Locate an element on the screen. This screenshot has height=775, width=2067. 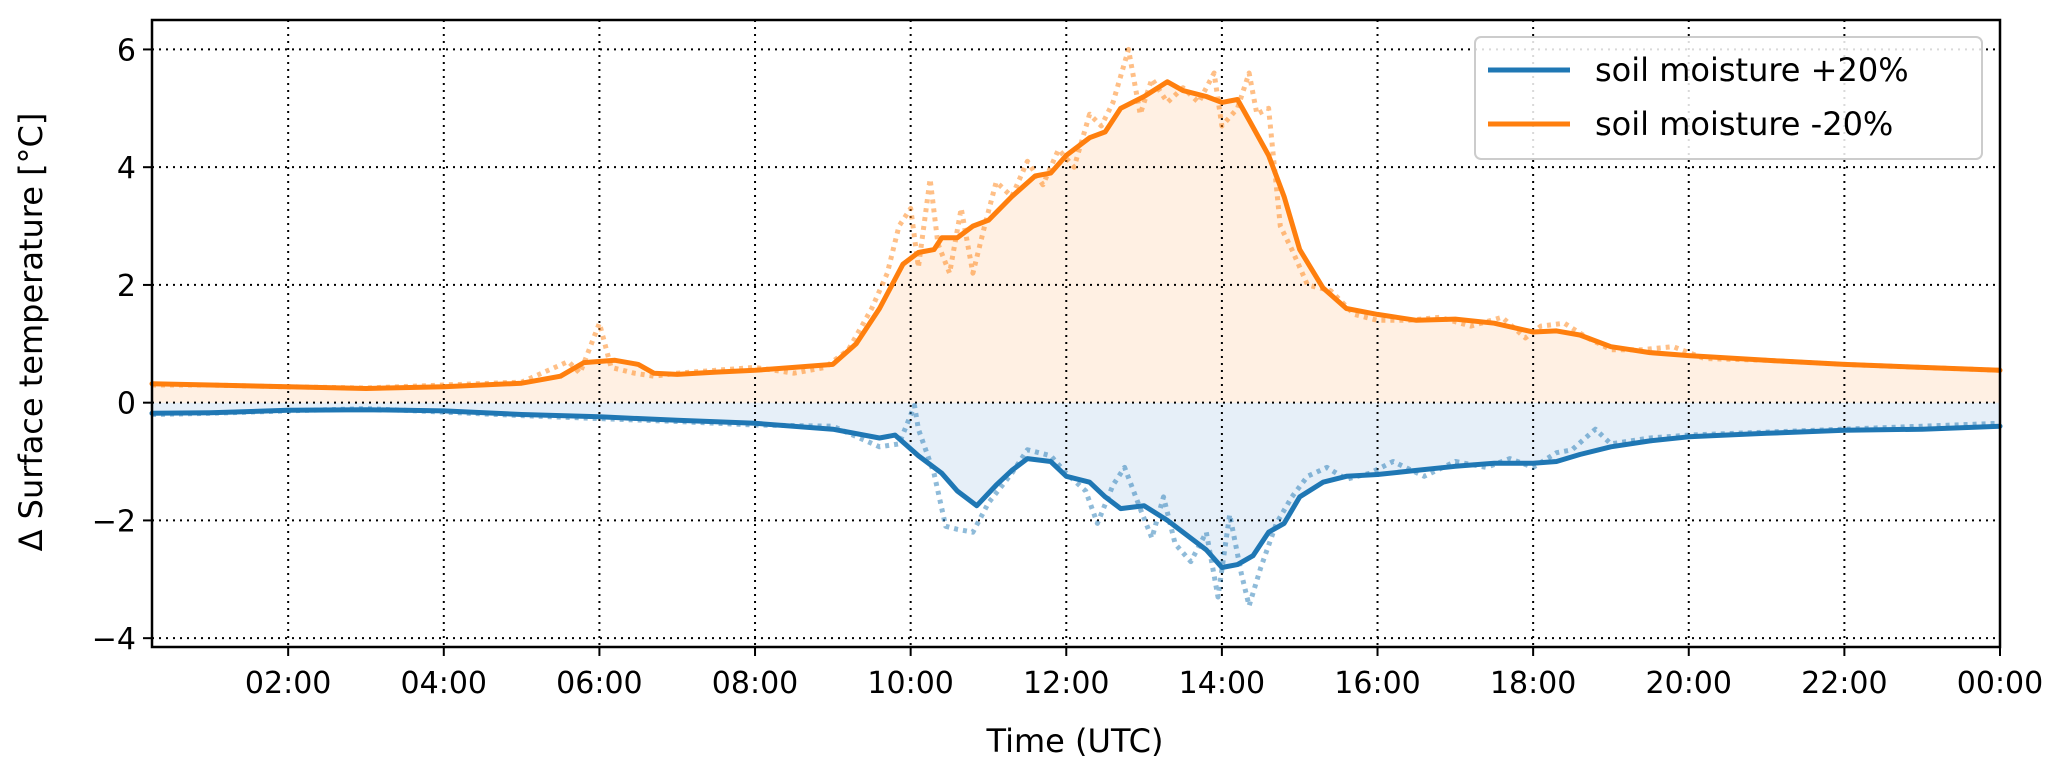
x-tick-label: 08:00 is located at coordinates (755, 683).